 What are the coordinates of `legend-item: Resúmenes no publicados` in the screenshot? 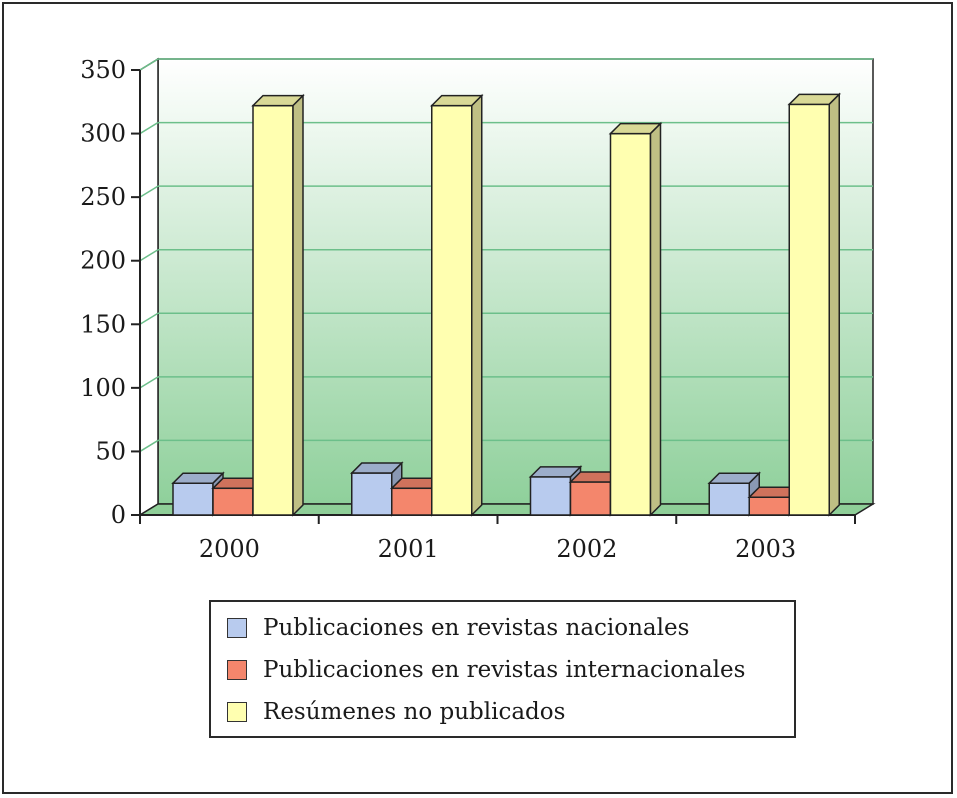 It's located at (502, 712).